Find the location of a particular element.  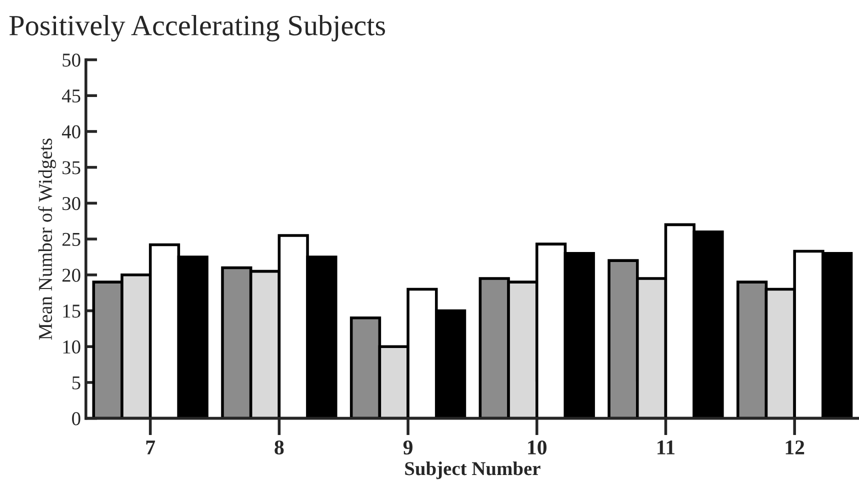

y-tick-label: 50 is located at coordinates (71, 60).